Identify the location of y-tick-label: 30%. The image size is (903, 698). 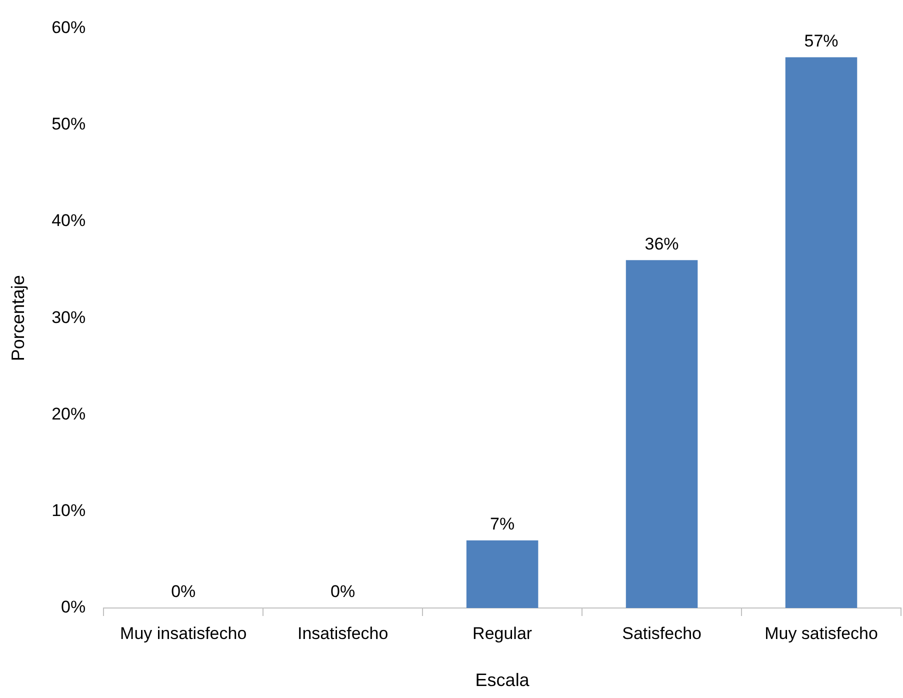
(69, 317).